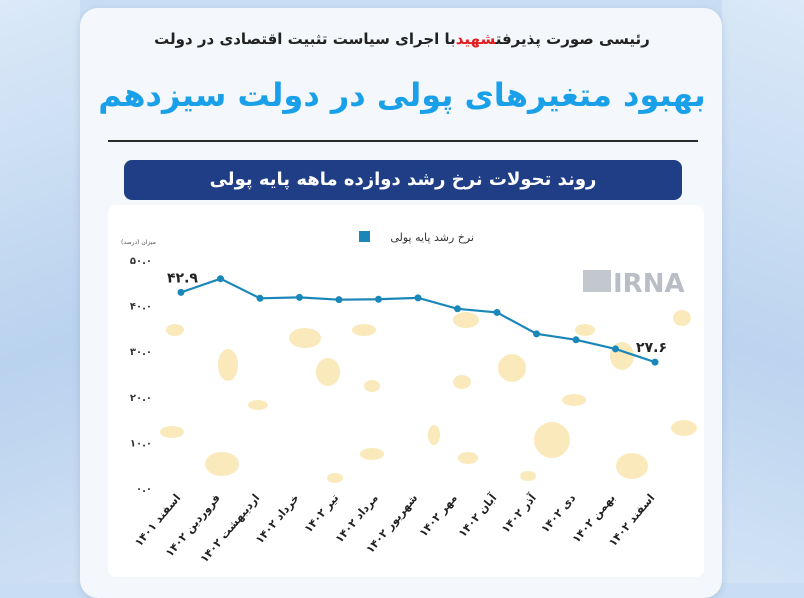 Image resolution: width=804 pixels, height=598 pixels. I want to click on watermark-logo-mark, so click(597, 281).